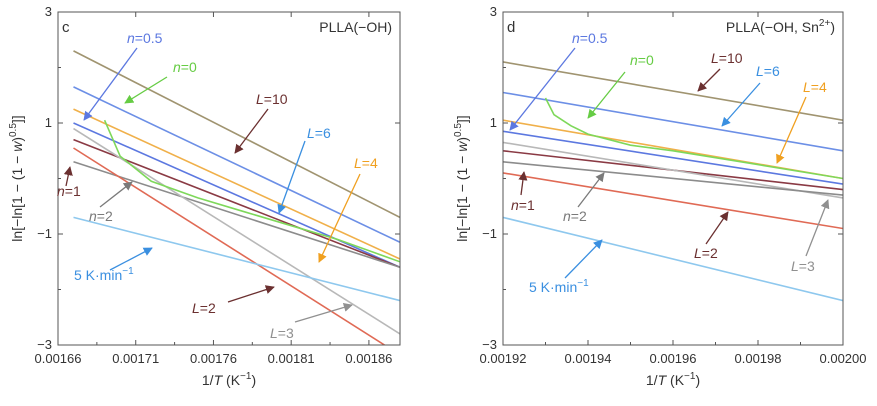 The image size is (877, 406). What do you see at coordinates (673, 358) in the screenshot?
I see `x-tick-label: 0.00196` at bounding box center [673, 358].